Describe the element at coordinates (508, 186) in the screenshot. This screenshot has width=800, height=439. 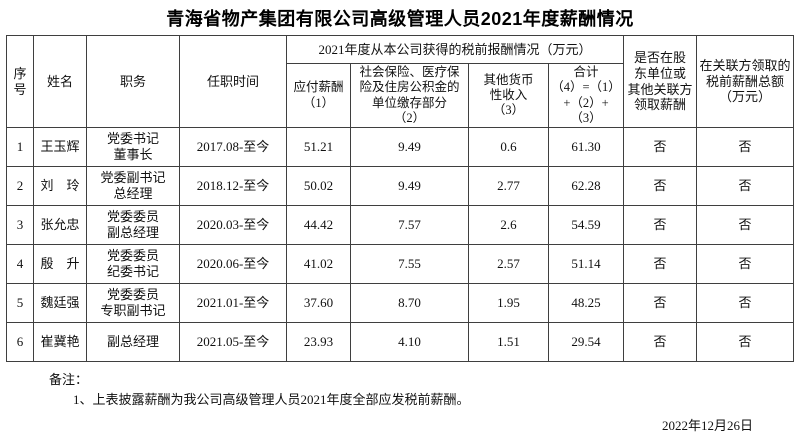
I see `cell-other-income: 2.77` at that location.